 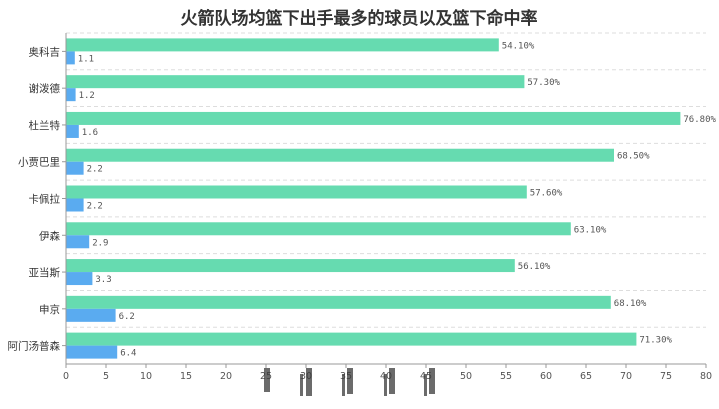 What do you see at coordinates (586, 376) in the screenshot?
I see `x-tick-label: 65` at bounding box center [586, 376].